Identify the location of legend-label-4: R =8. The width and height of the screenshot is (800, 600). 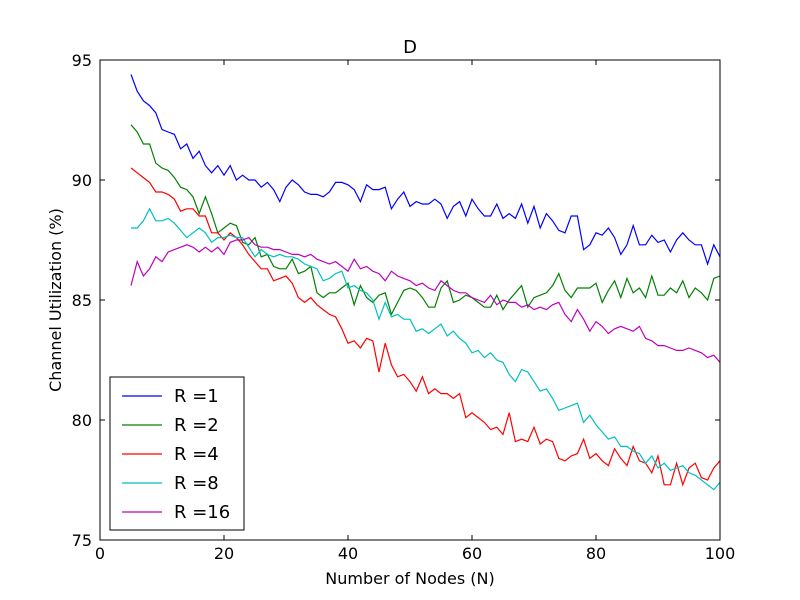
(196, 483).